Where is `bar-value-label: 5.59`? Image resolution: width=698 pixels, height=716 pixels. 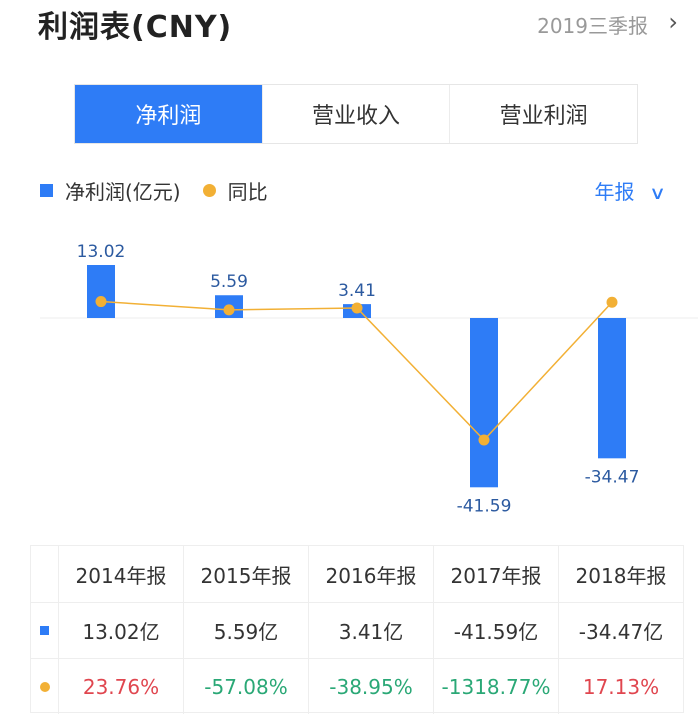
bar-value-label: 5.59 is located at coordinates (229, 282).